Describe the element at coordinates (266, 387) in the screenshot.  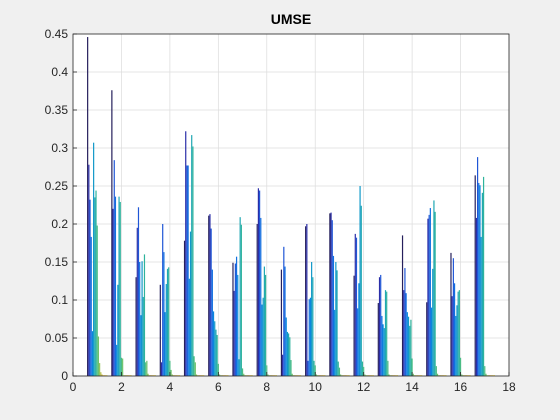
I see `x-tick-label: 8` at that location.